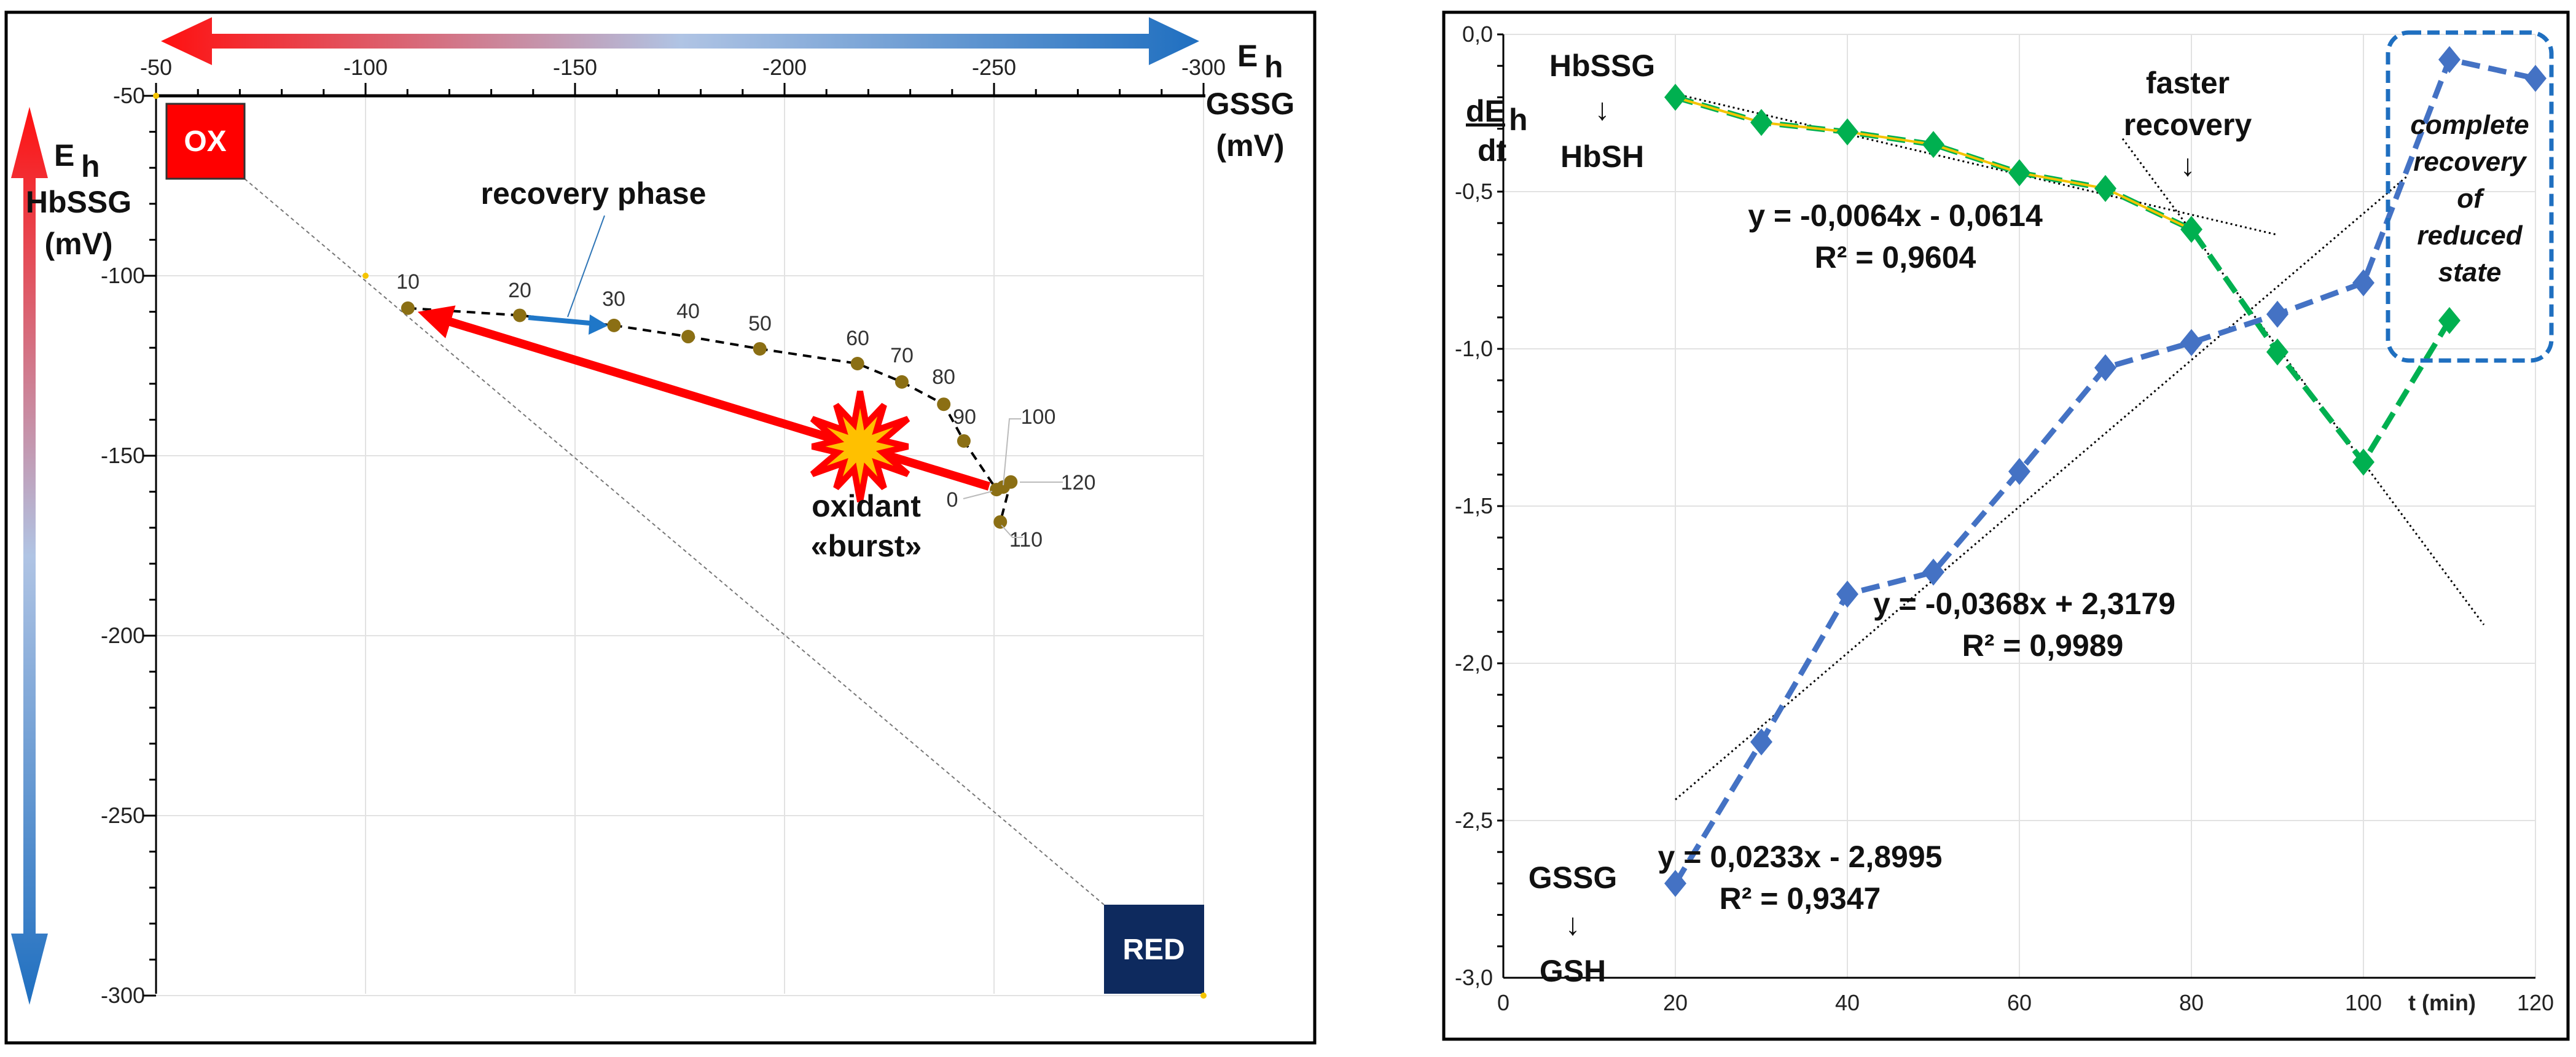 This screenshot has width=2576, height=1057. Describe the element at coordinates (994, 67) in the screenshot. I see `x-tick-label: -250` at that location.